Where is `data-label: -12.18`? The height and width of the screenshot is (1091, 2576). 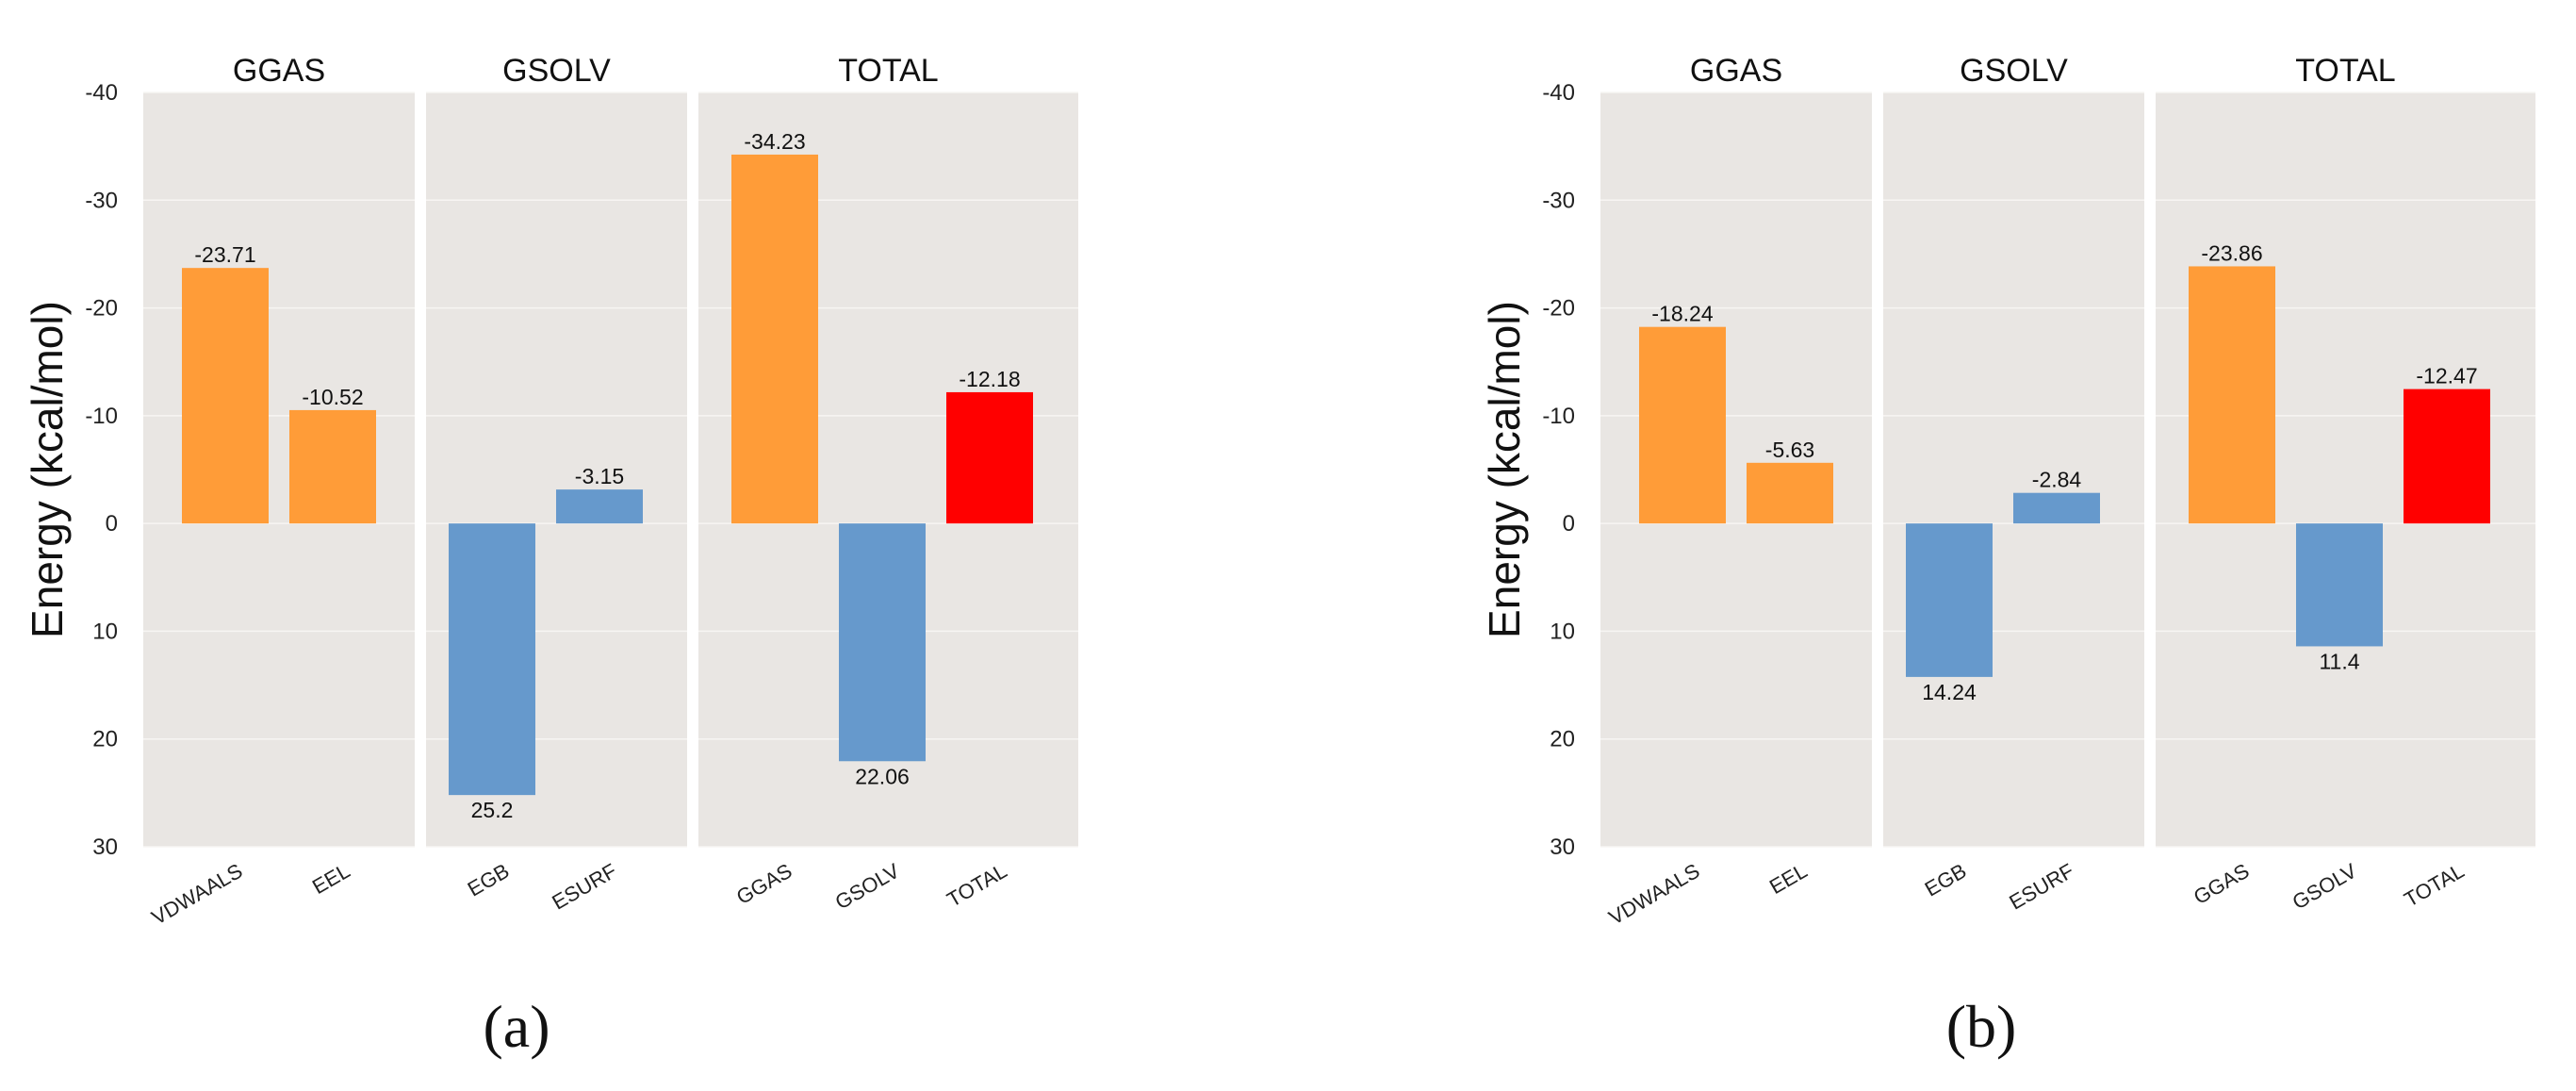
data-label: -12.18 is located at coordinates (989, 379).